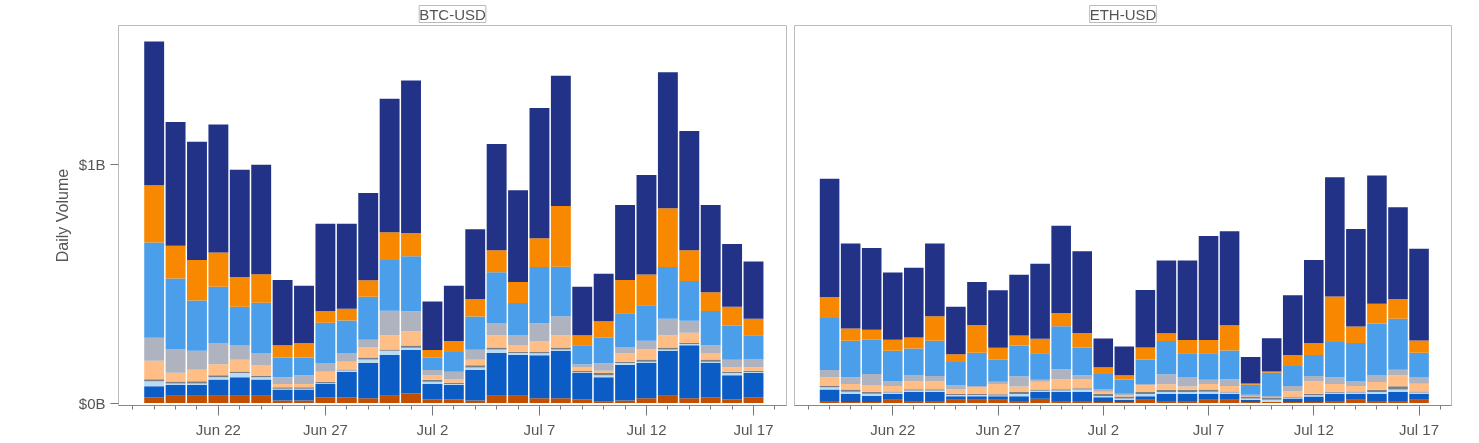 Image resolution: width=1479 pixels, height=443 pixels. I want to click on y-tick-label: $0B, so click(92, 403).